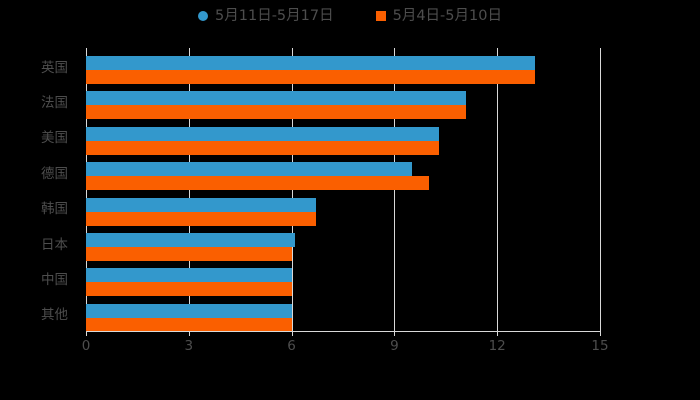  I want to click on y-axis-label: 中国, so click(54, 279).